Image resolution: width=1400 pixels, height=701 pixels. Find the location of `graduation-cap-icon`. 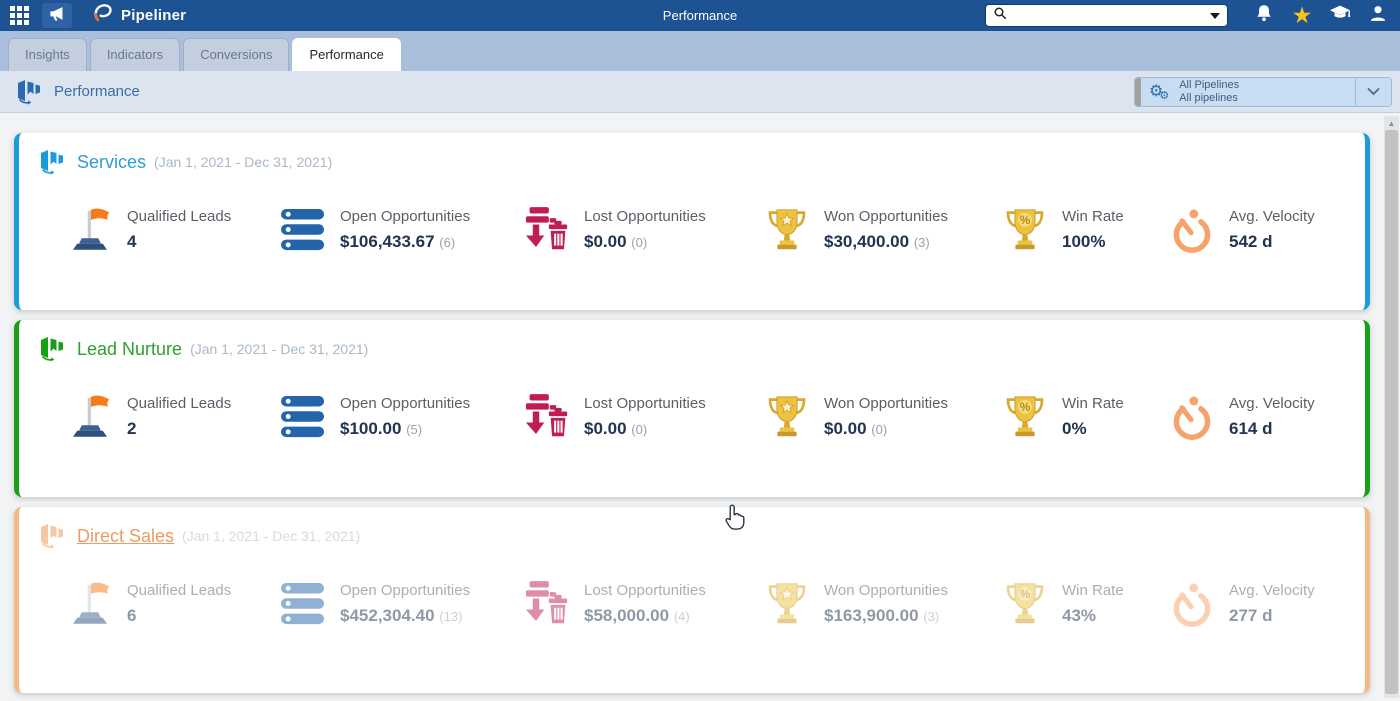

graduation-cap-icon is located at coordinates (1340, 15).